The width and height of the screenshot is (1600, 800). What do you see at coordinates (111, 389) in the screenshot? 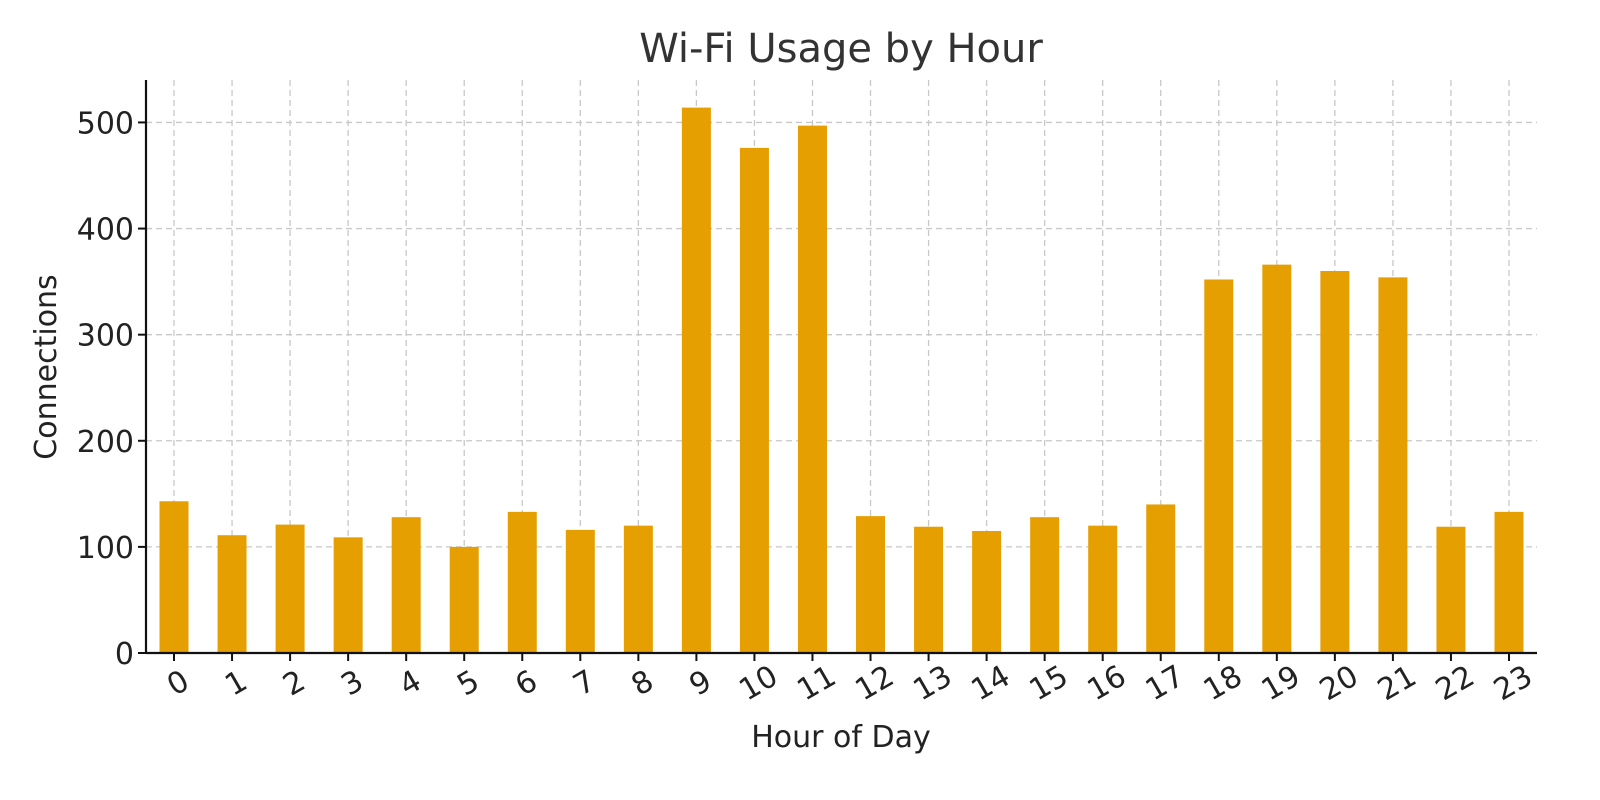
I see `y-ticks: 0 100 200 300 400 500` at bounding box center [111, 389].